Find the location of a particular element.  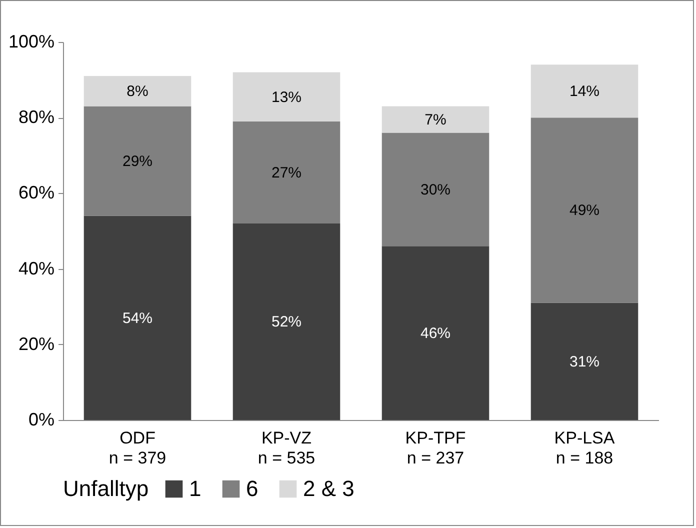

y-tick-label: 100% is located at coordinates (31, 42).